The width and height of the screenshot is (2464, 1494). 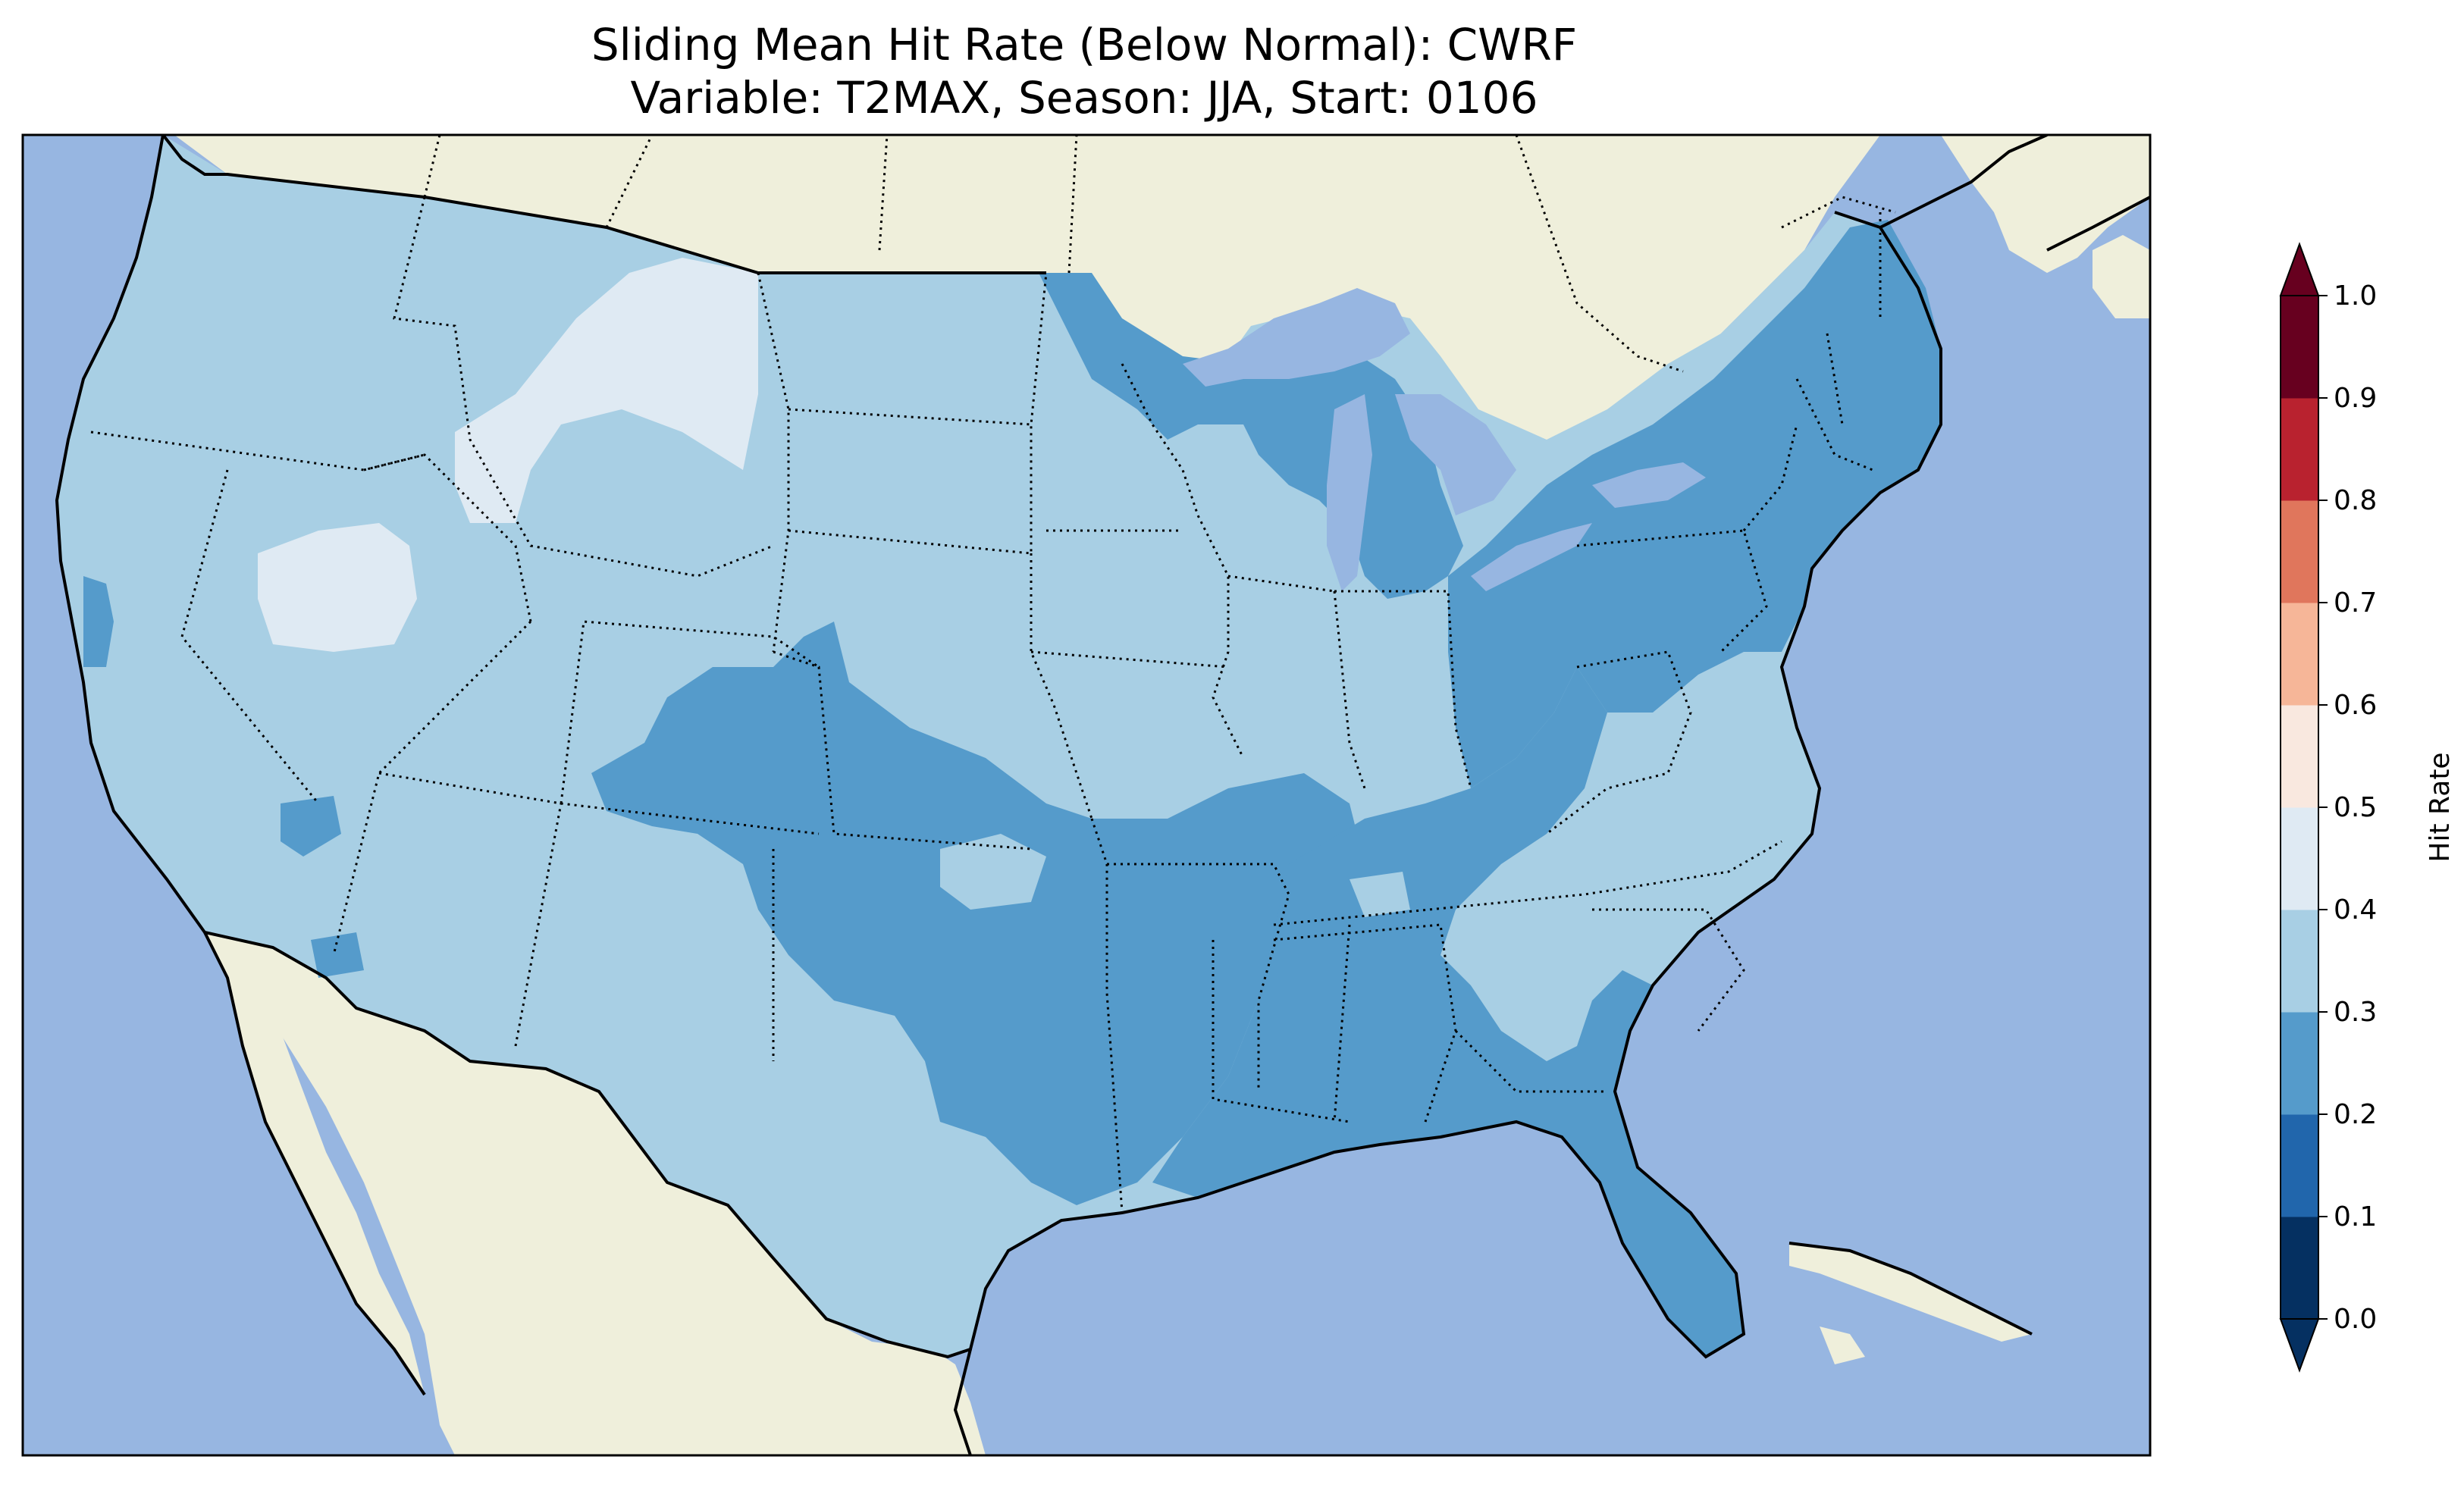 I want to click on central-plains-region, so click(x=978, y=913).